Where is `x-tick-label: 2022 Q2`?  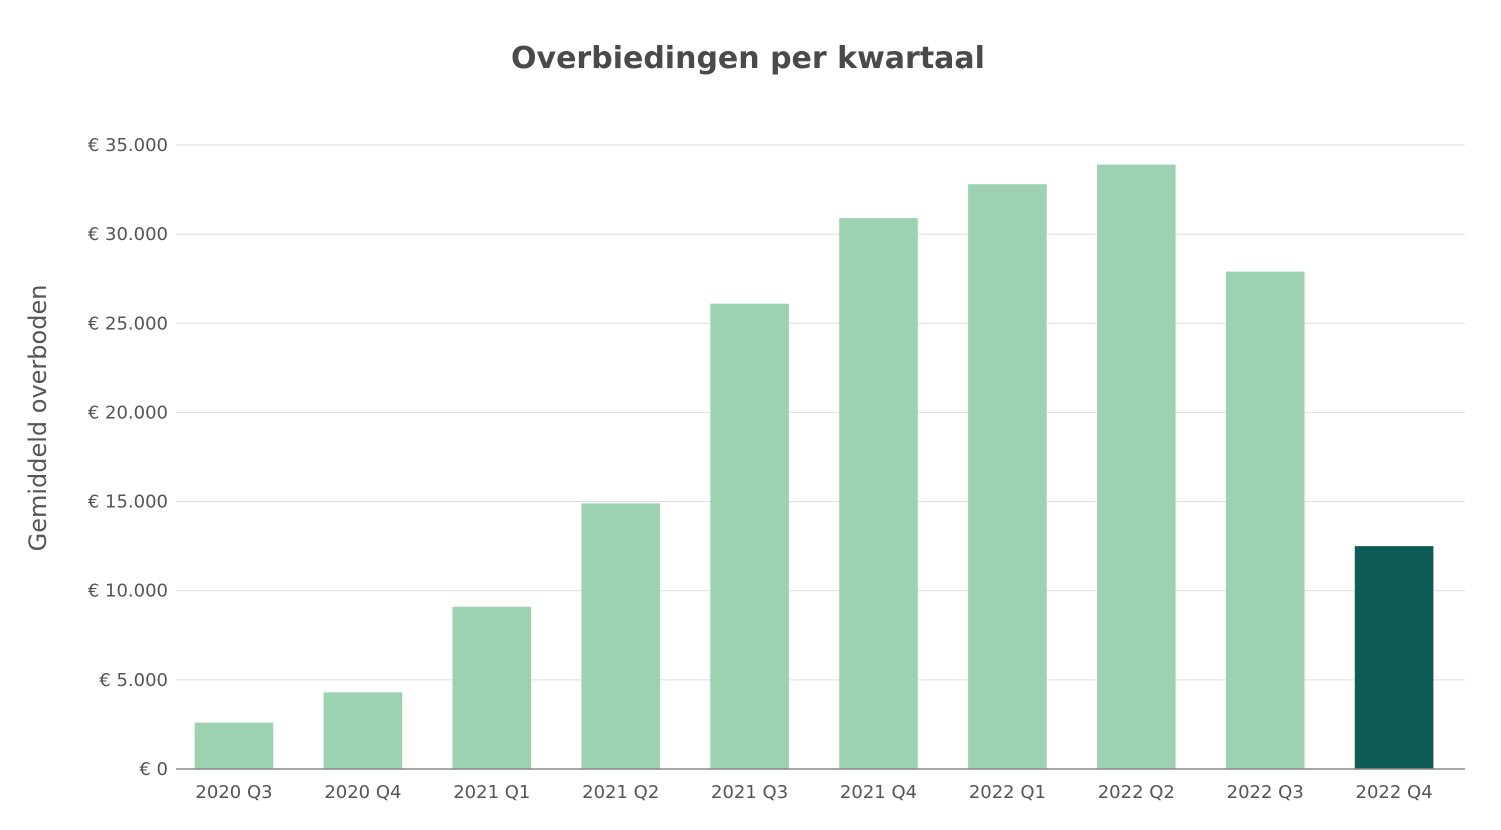 x-tick-label: 2022 Q2 is located at coordinates (1136, 792).